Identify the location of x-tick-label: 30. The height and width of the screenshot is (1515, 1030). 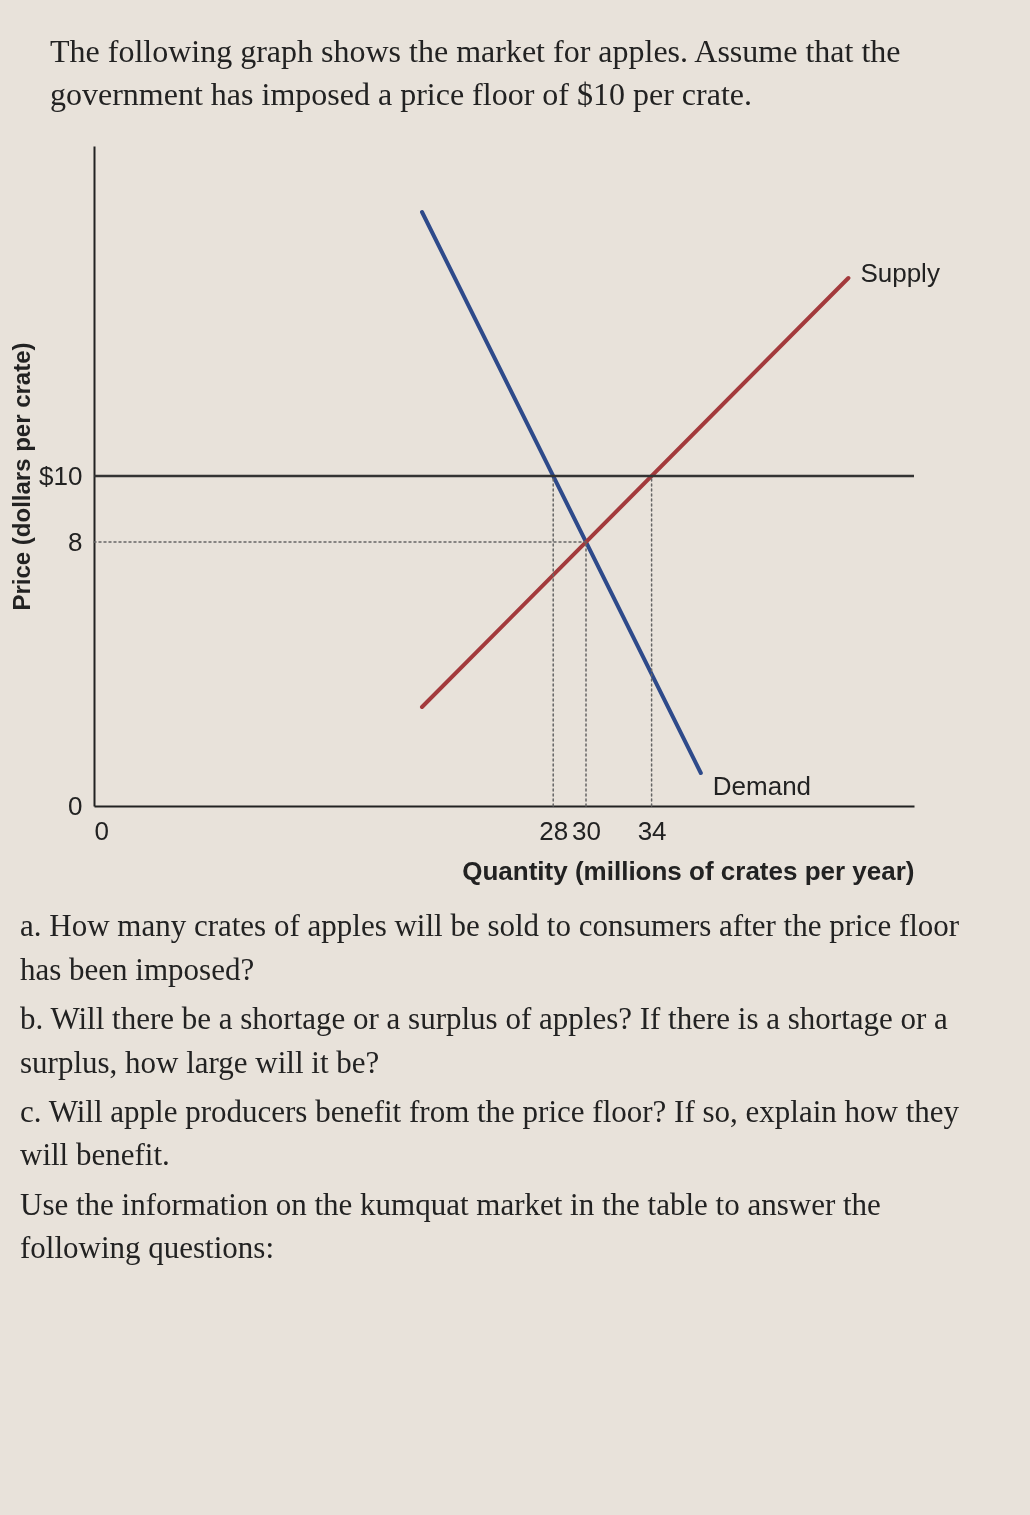
(586, 830).